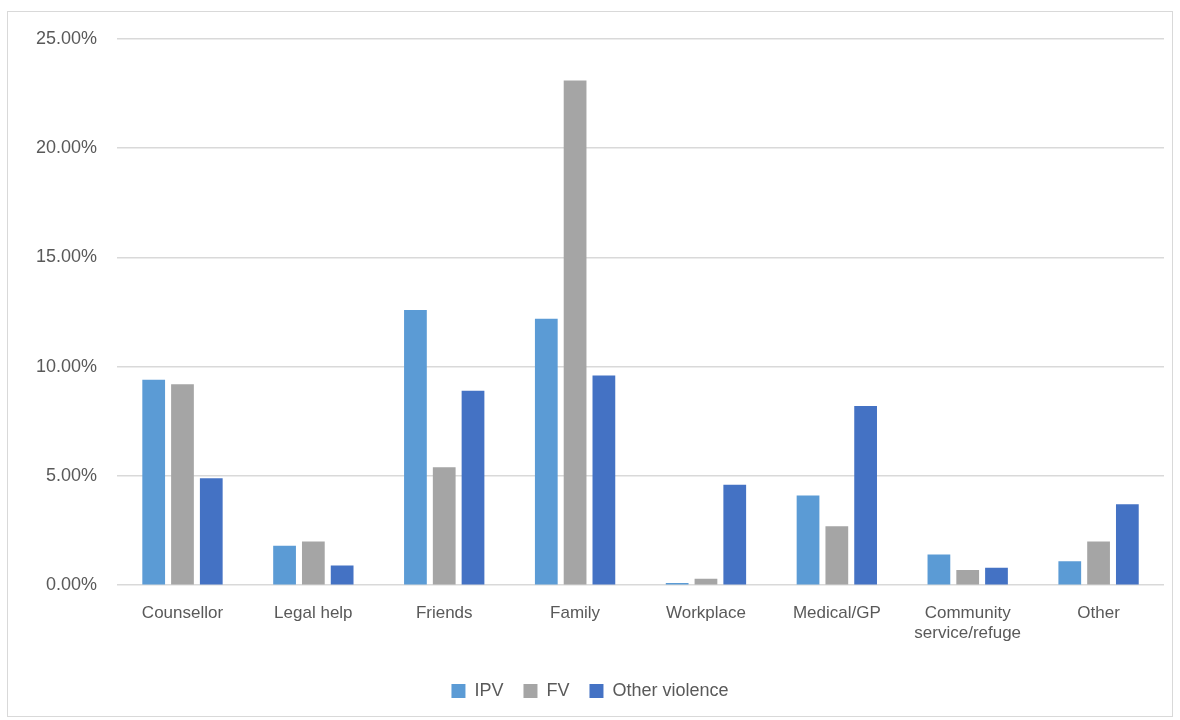  Describe the element at coordinates (313, 613) in the screenshot. I see `x-tick-label: Legal help` at that location.